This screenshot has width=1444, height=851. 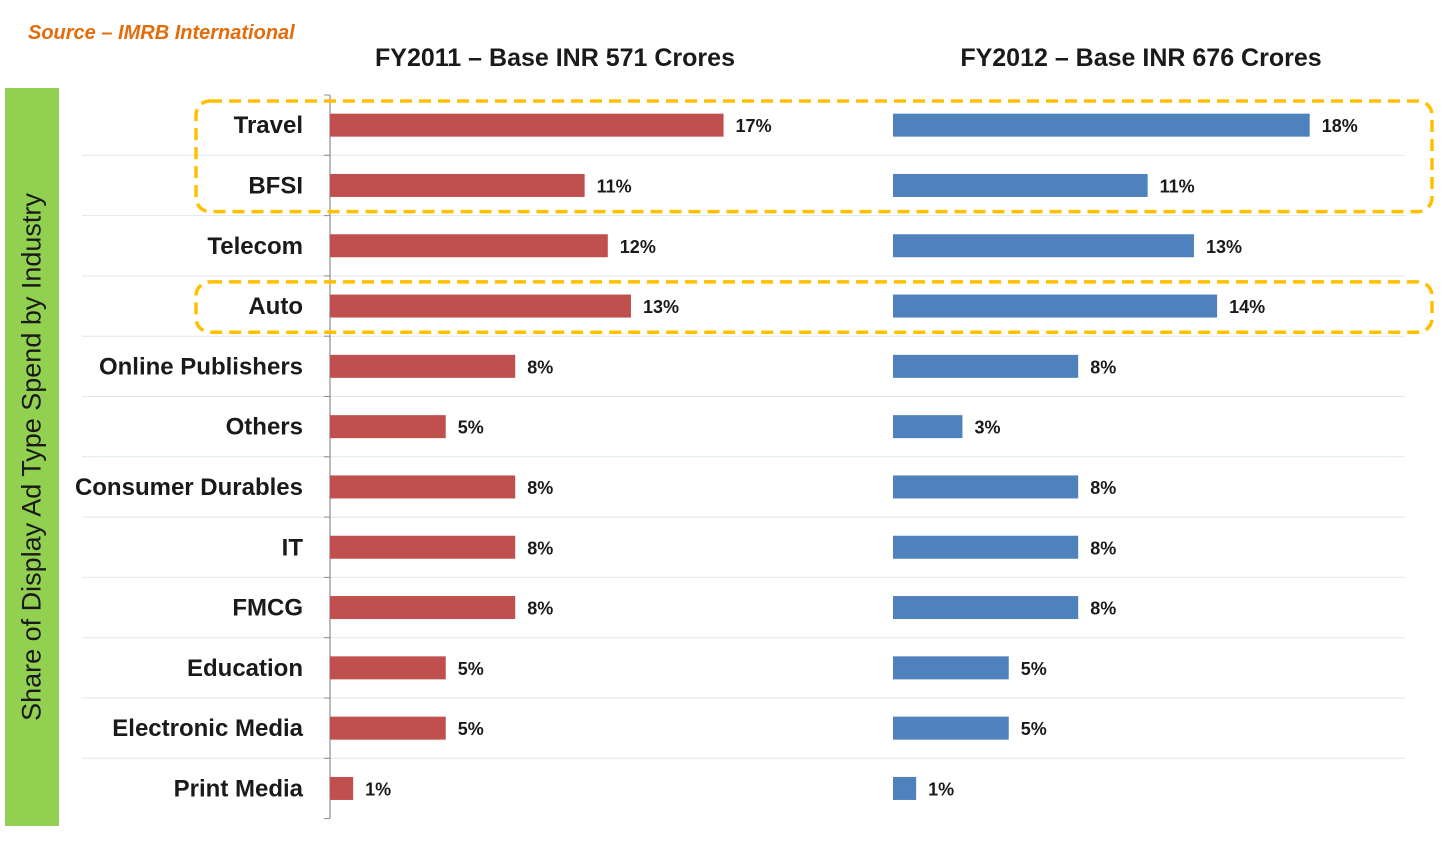 I want to click on data-label-fy2011-education: 5%, so click(x=471, y=669).